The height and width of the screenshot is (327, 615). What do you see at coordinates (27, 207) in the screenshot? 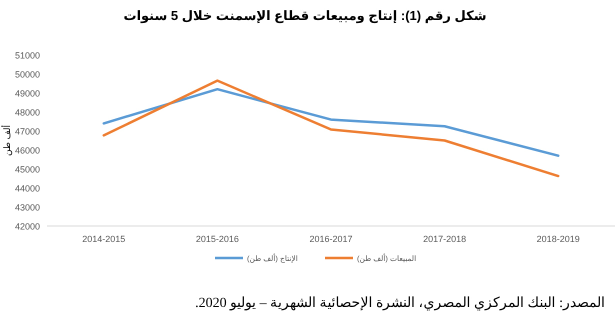
I see `y-tick-label: 43000` at bounding box center [27, 207].